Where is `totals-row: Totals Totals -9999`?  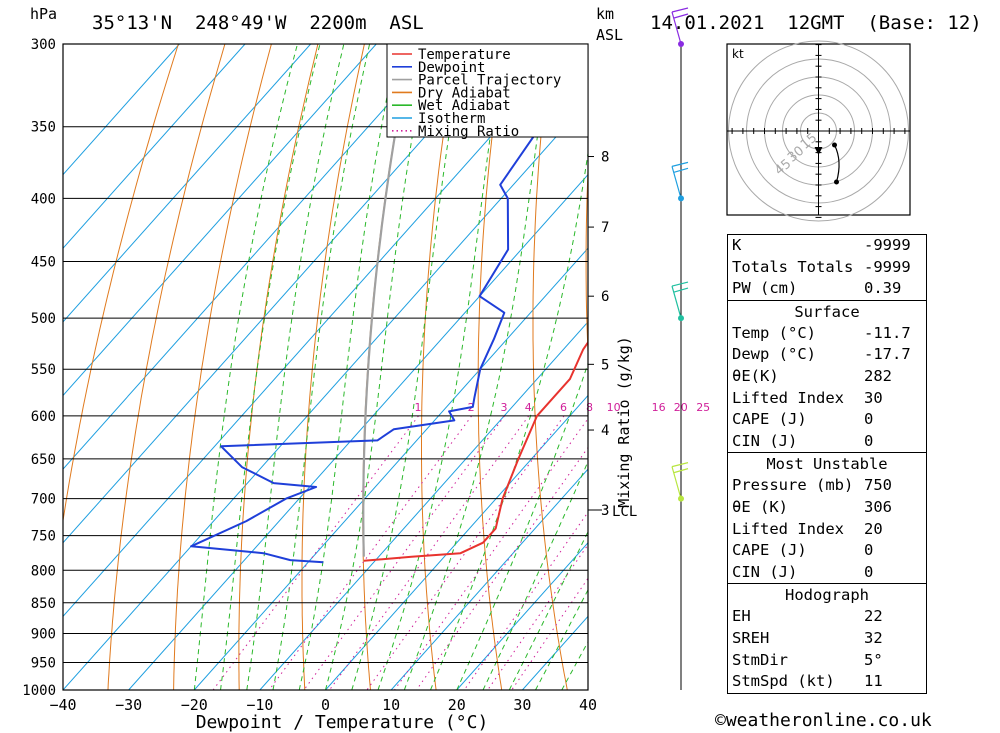
totals-row: Totals Totals -9999 is located at coordinates (821, 266).